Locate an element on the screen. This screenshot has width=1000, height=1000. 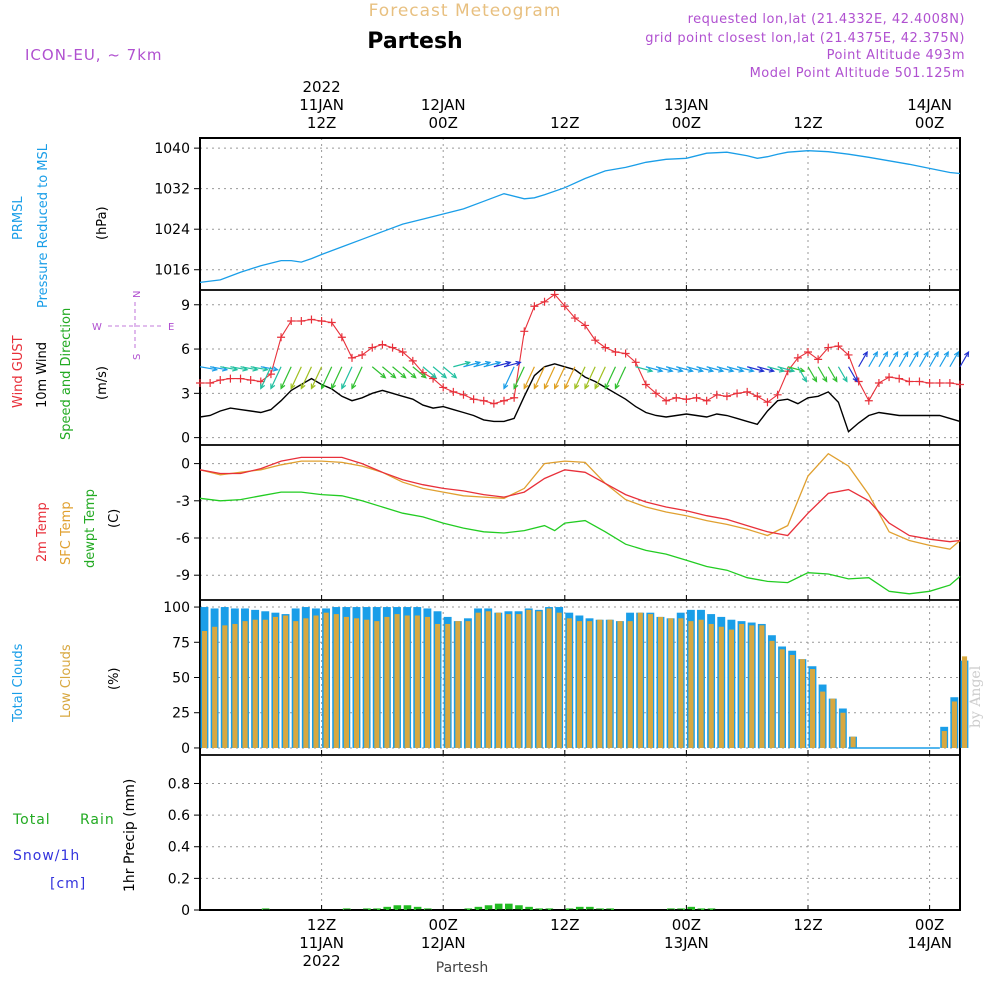
precip-frame is located at coordinates (580, 832).